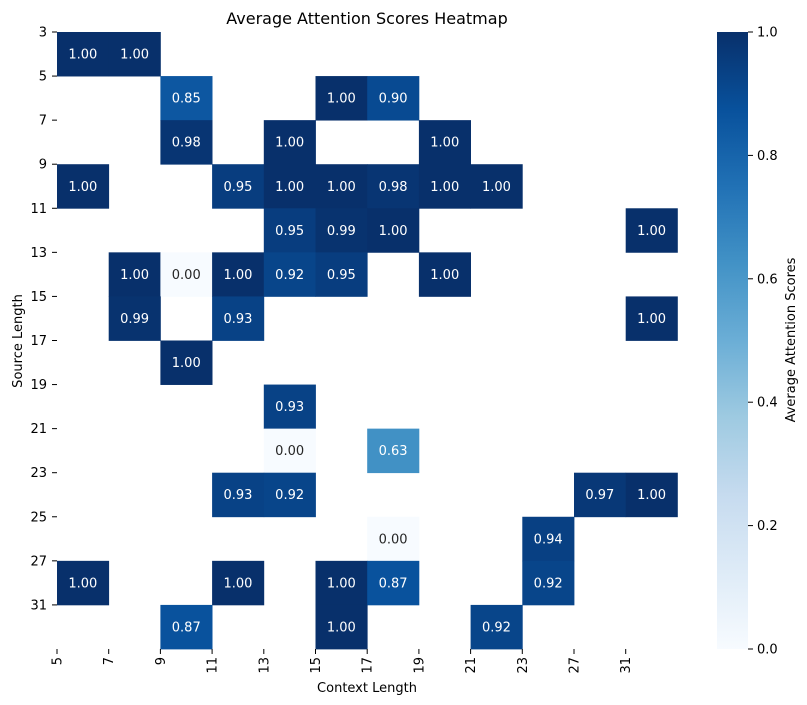 This screenshot has width=807, height=705. What do you see at coordinates (548, 539) in the screenshot?
I see `cell-value-label: 0.94` at bounding box center [548, 539].